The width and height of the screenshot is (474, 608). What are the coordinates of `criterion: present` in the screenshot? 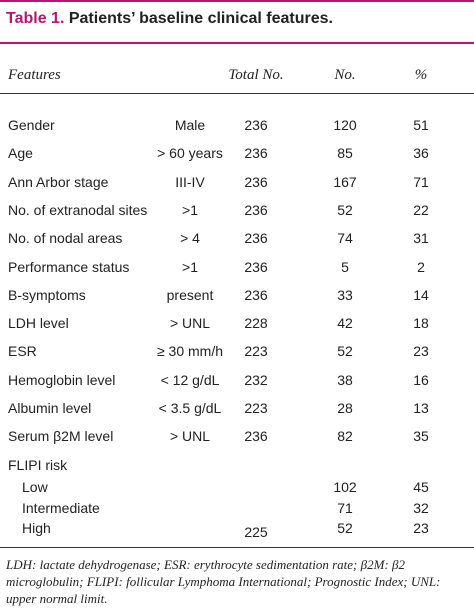 It's located at (190, 294).